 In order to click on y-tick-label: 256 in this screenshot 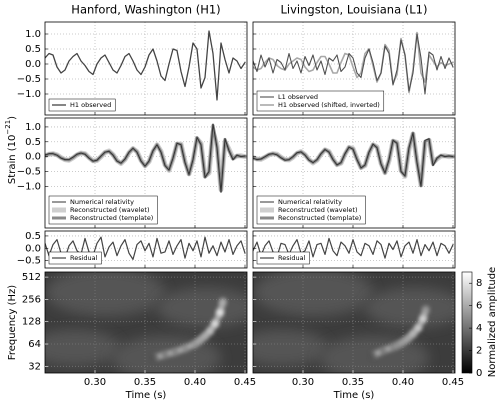, I will do `click(31, 299)`.